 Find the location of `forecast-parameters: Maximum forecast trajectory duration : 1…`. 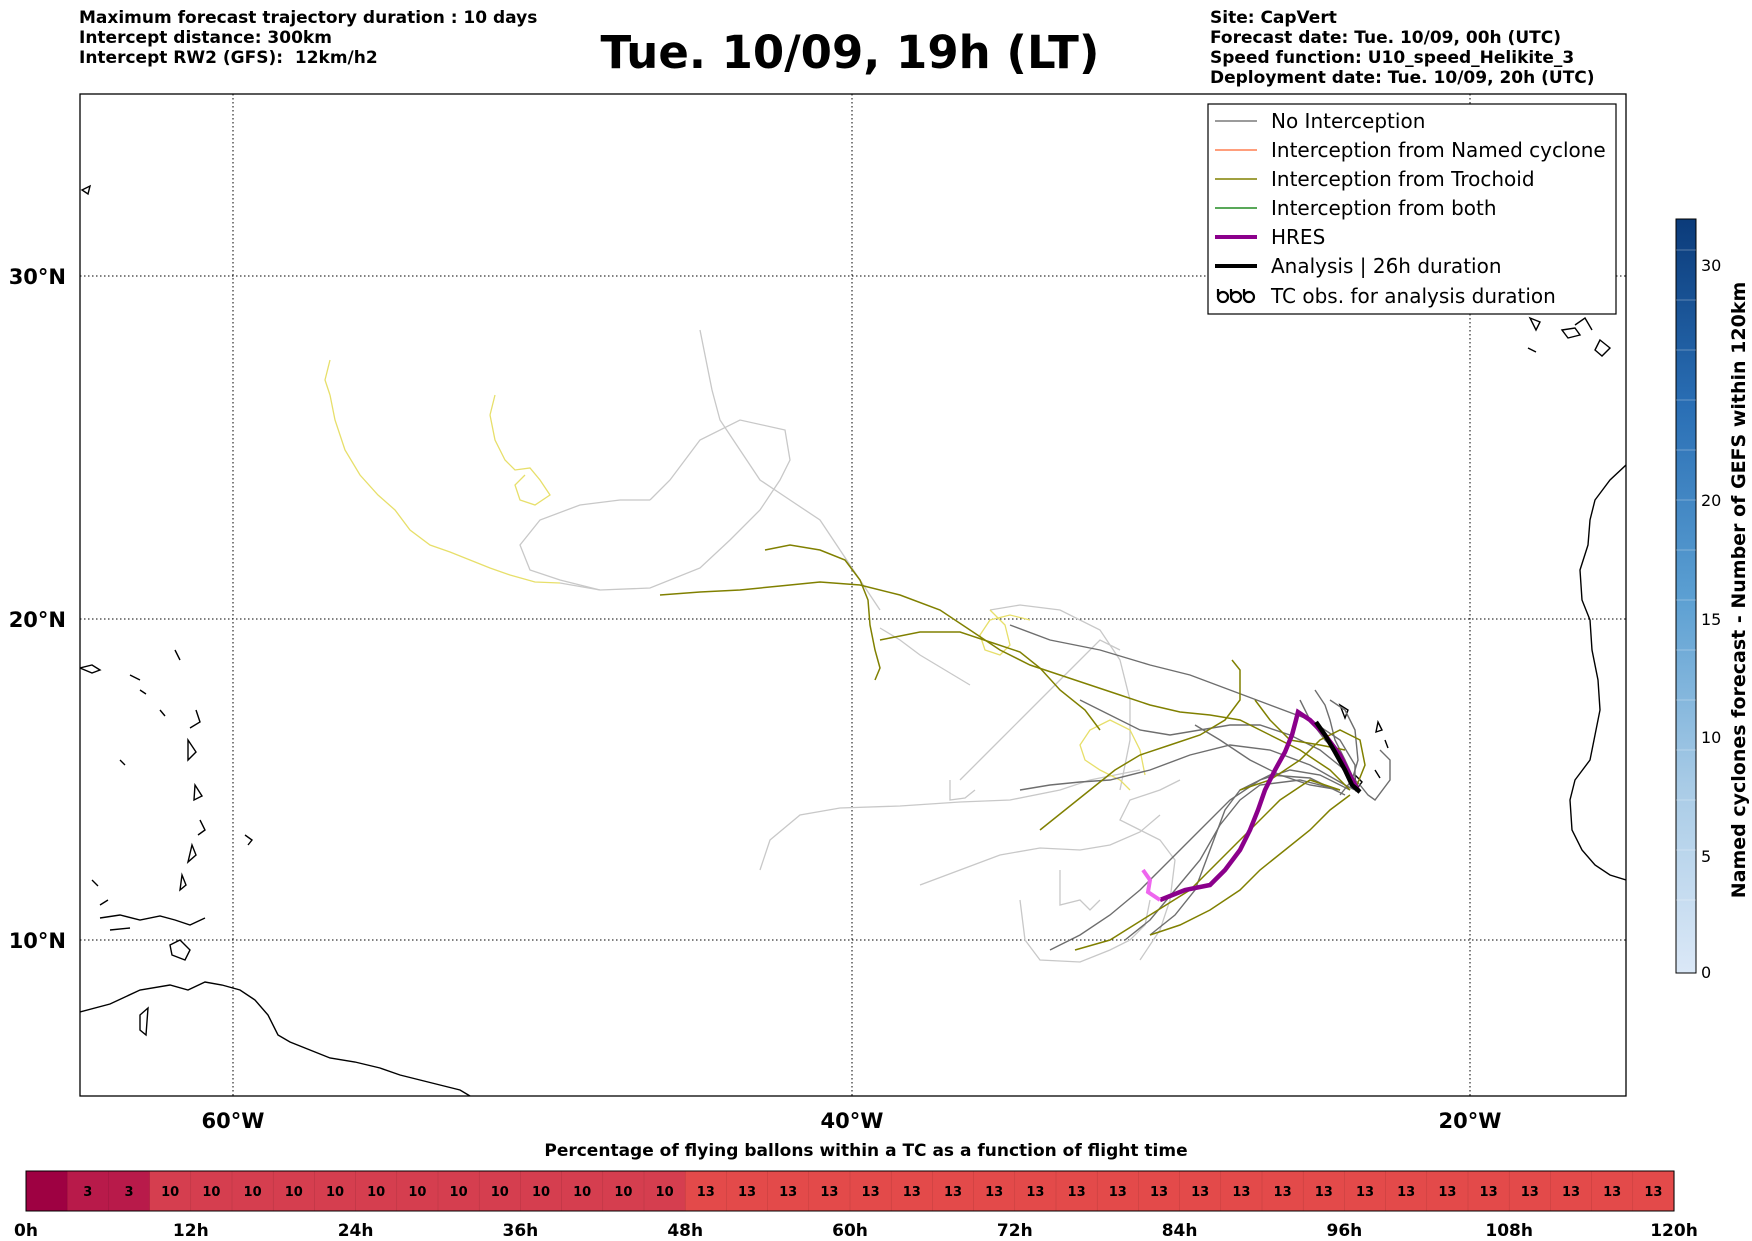

forecast-parameters: Maximum forecast trajectory duration : 1… is located at coordinates (308, 38).